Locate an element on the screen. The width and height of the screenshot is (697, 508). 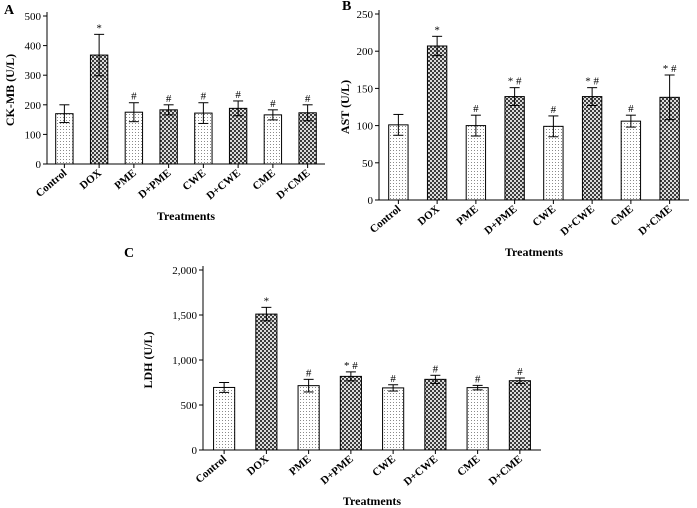
panel-letter: C is located at coordinates (129, 253).